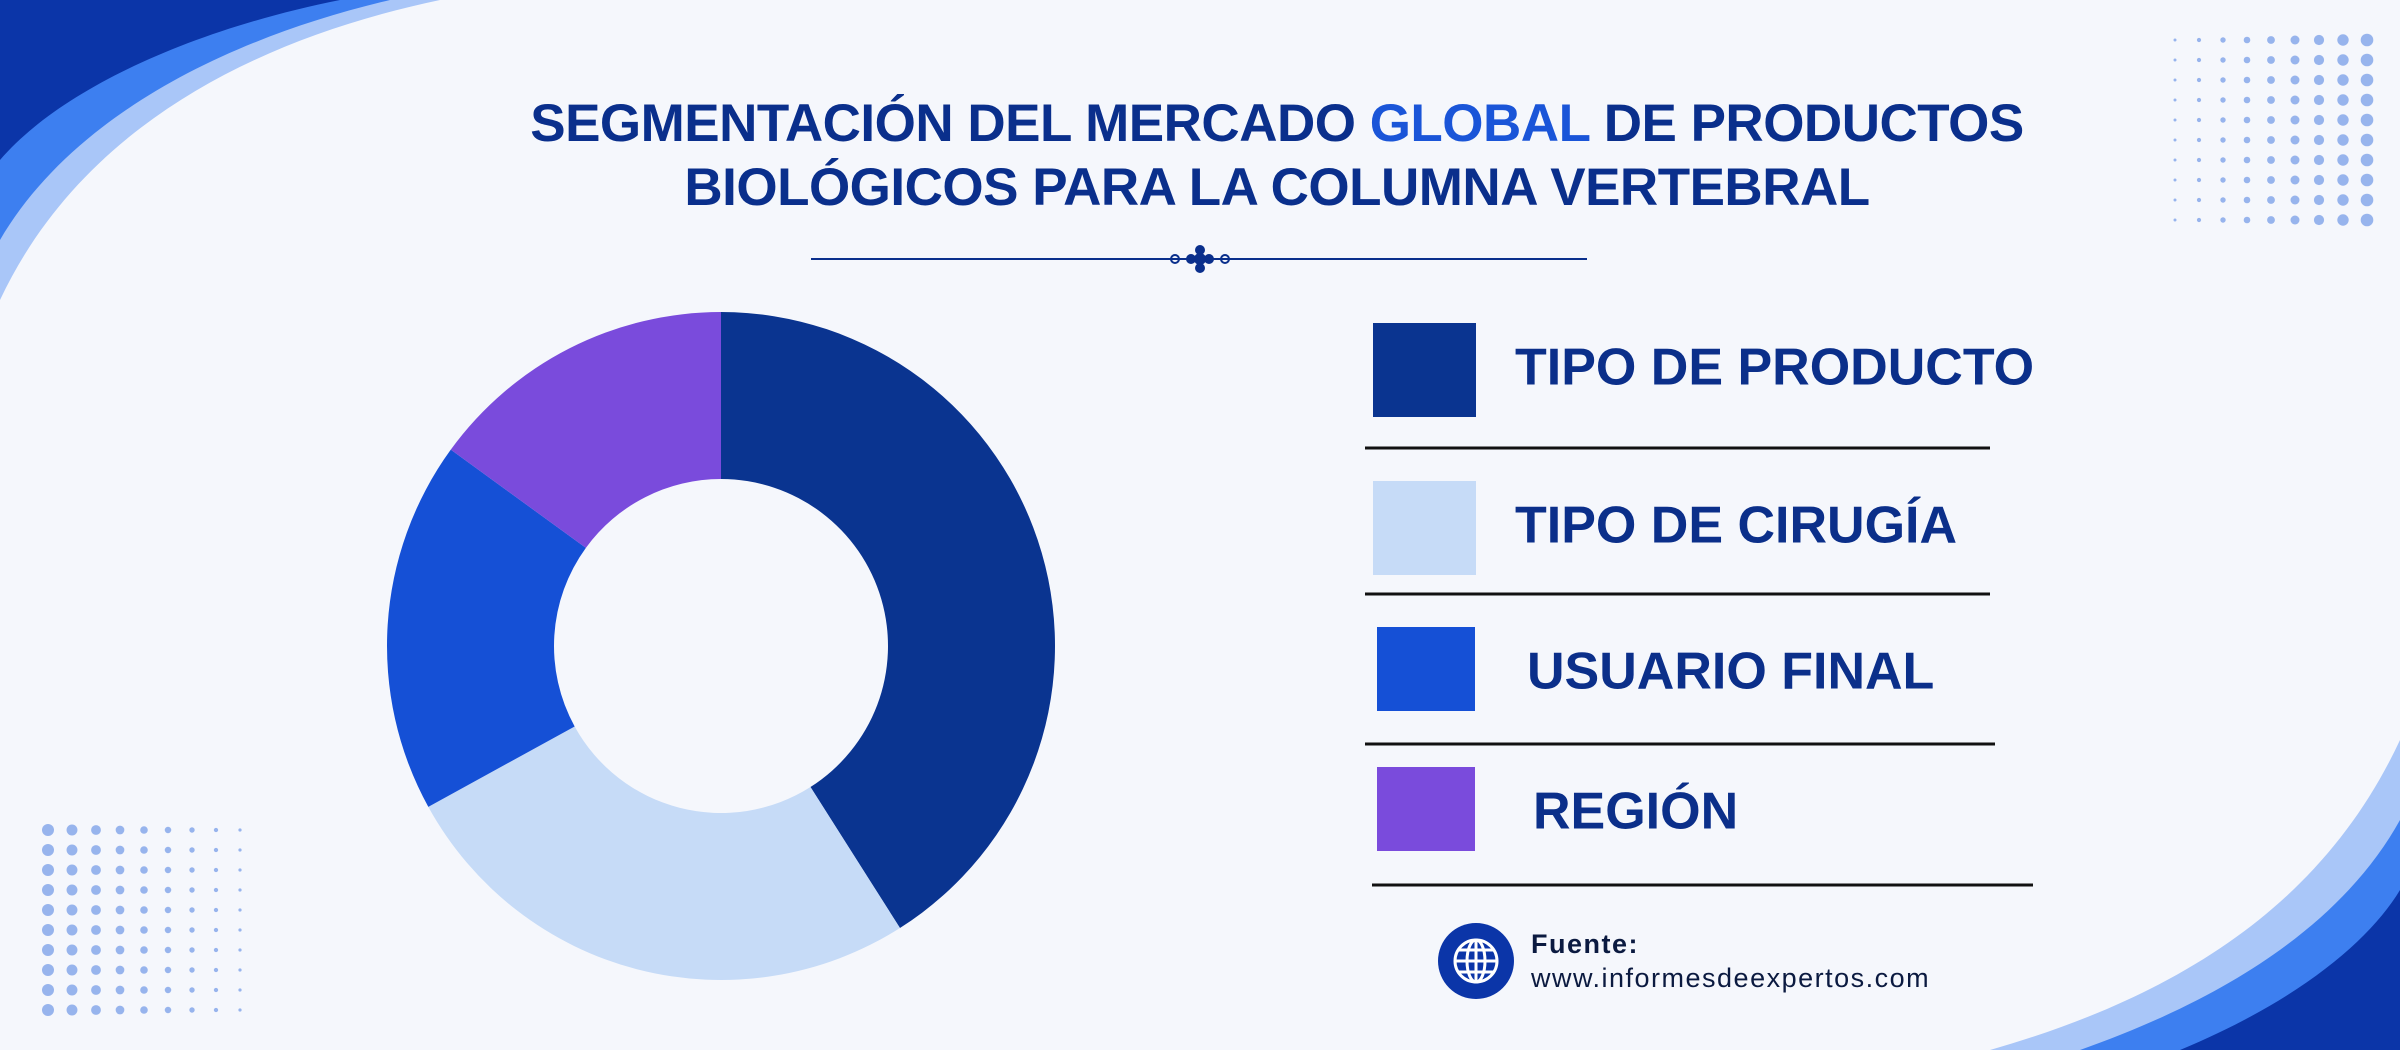 The width and height of the screenshot is (2400, 1050). I want to click on decor-swoosh, so click(170, 80).